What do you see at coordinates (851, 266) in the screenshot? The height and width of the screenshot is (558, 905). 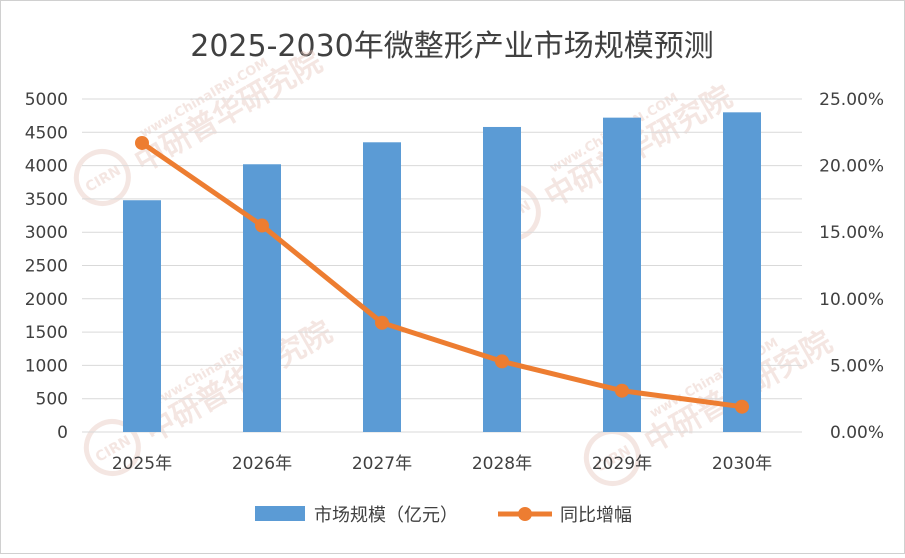 I see `right-axis: 0.00% 5.00% 10.00% 15.00% 20.00% 25.00%` at bounding box center [851, 266].